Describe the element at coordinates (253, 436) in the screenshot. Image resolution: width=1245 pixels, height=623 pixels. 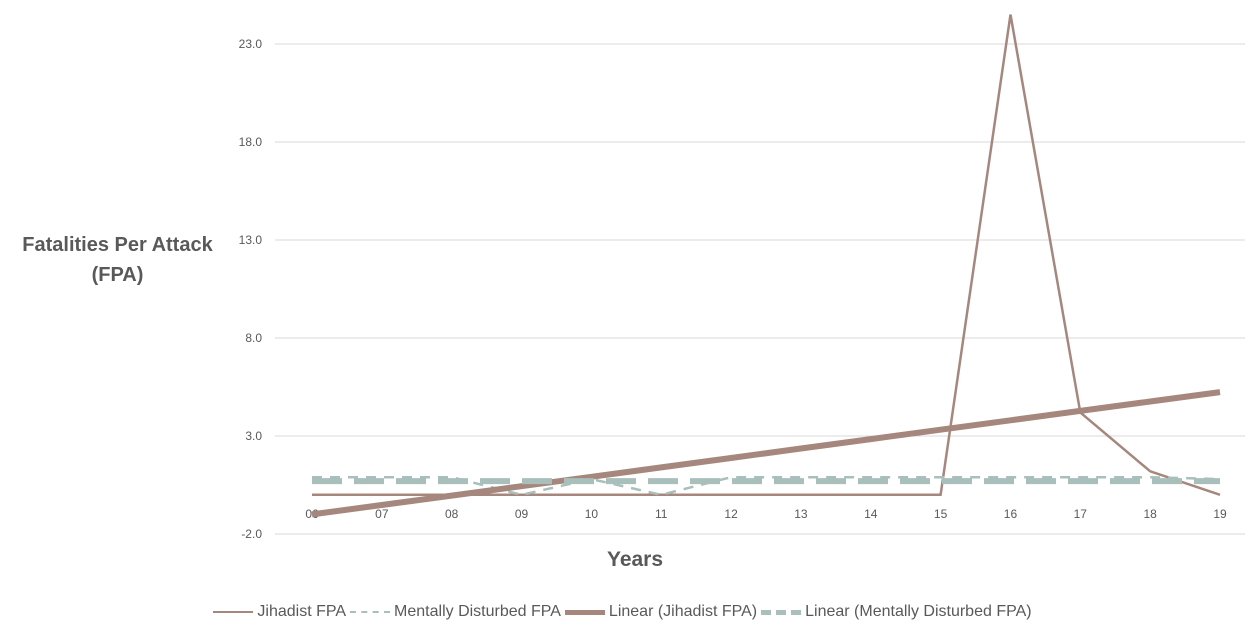
I see `y-tick-label: 3.0` at that location.